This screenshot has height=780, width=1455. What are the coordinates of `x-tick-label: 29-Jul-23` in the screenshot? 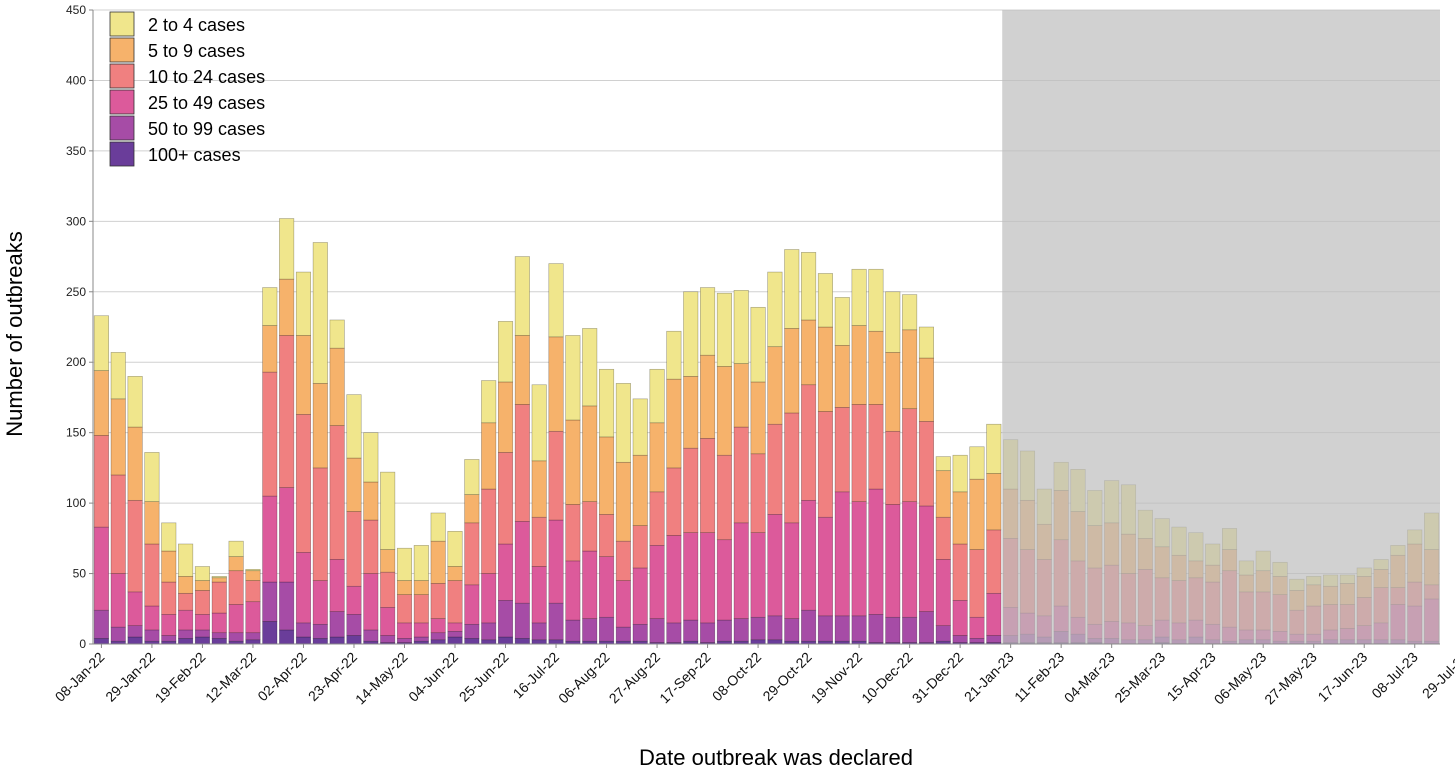 It's located at (1437, 675).